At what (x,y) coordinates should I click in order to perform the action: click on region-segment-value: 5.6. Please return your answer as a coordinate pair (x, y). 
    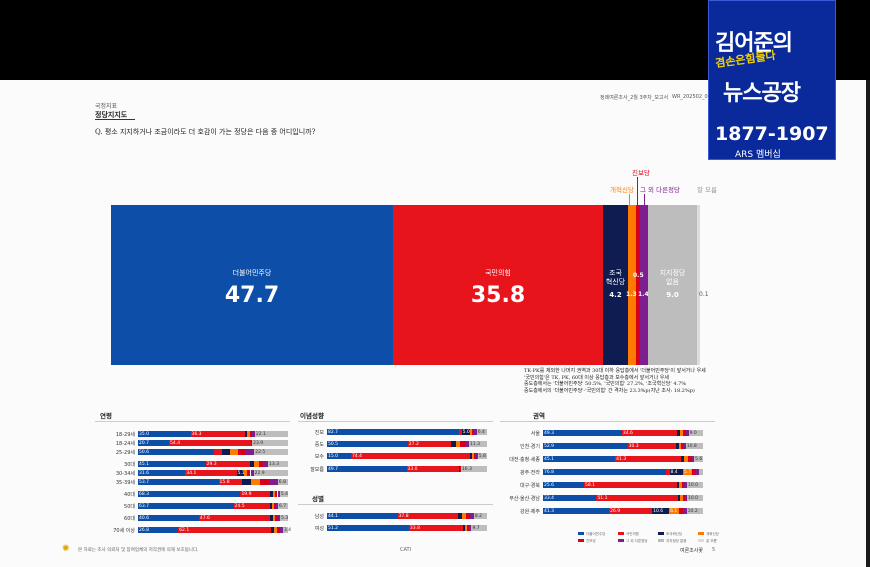
    Looking at the image, I should click on (699, 459).